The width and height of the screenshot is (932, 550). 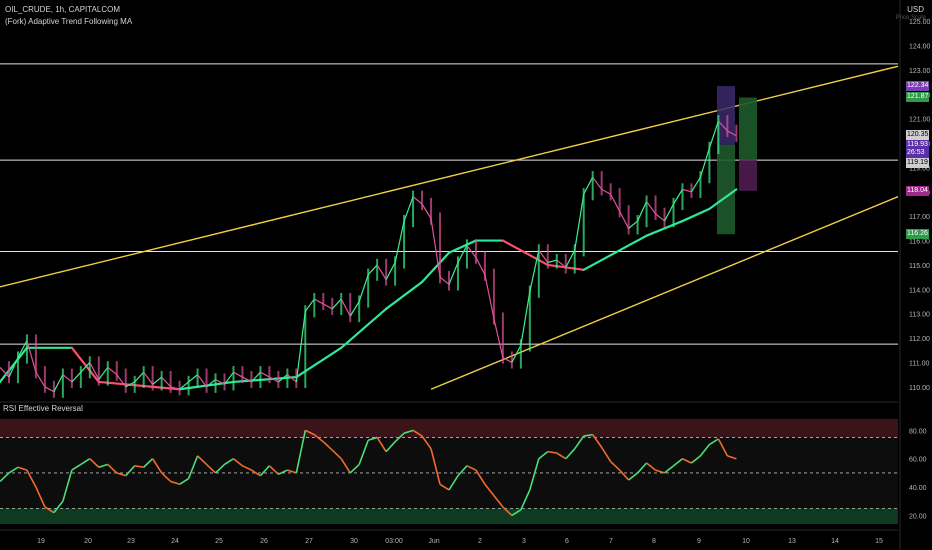 I want to click on time-axis-label: 7, so click(x=611, y=541).